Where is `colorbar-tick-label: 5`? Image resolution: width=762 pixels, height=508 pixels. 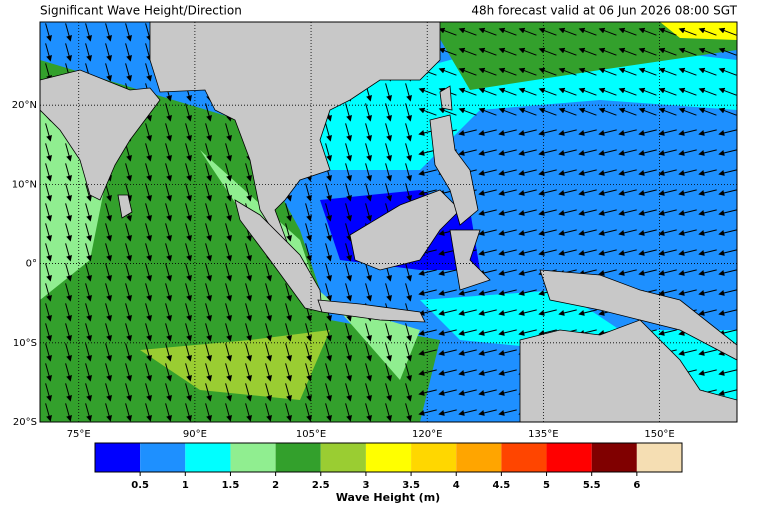 colorbar-tick-label: 5 is located at coordinates (546, 485).